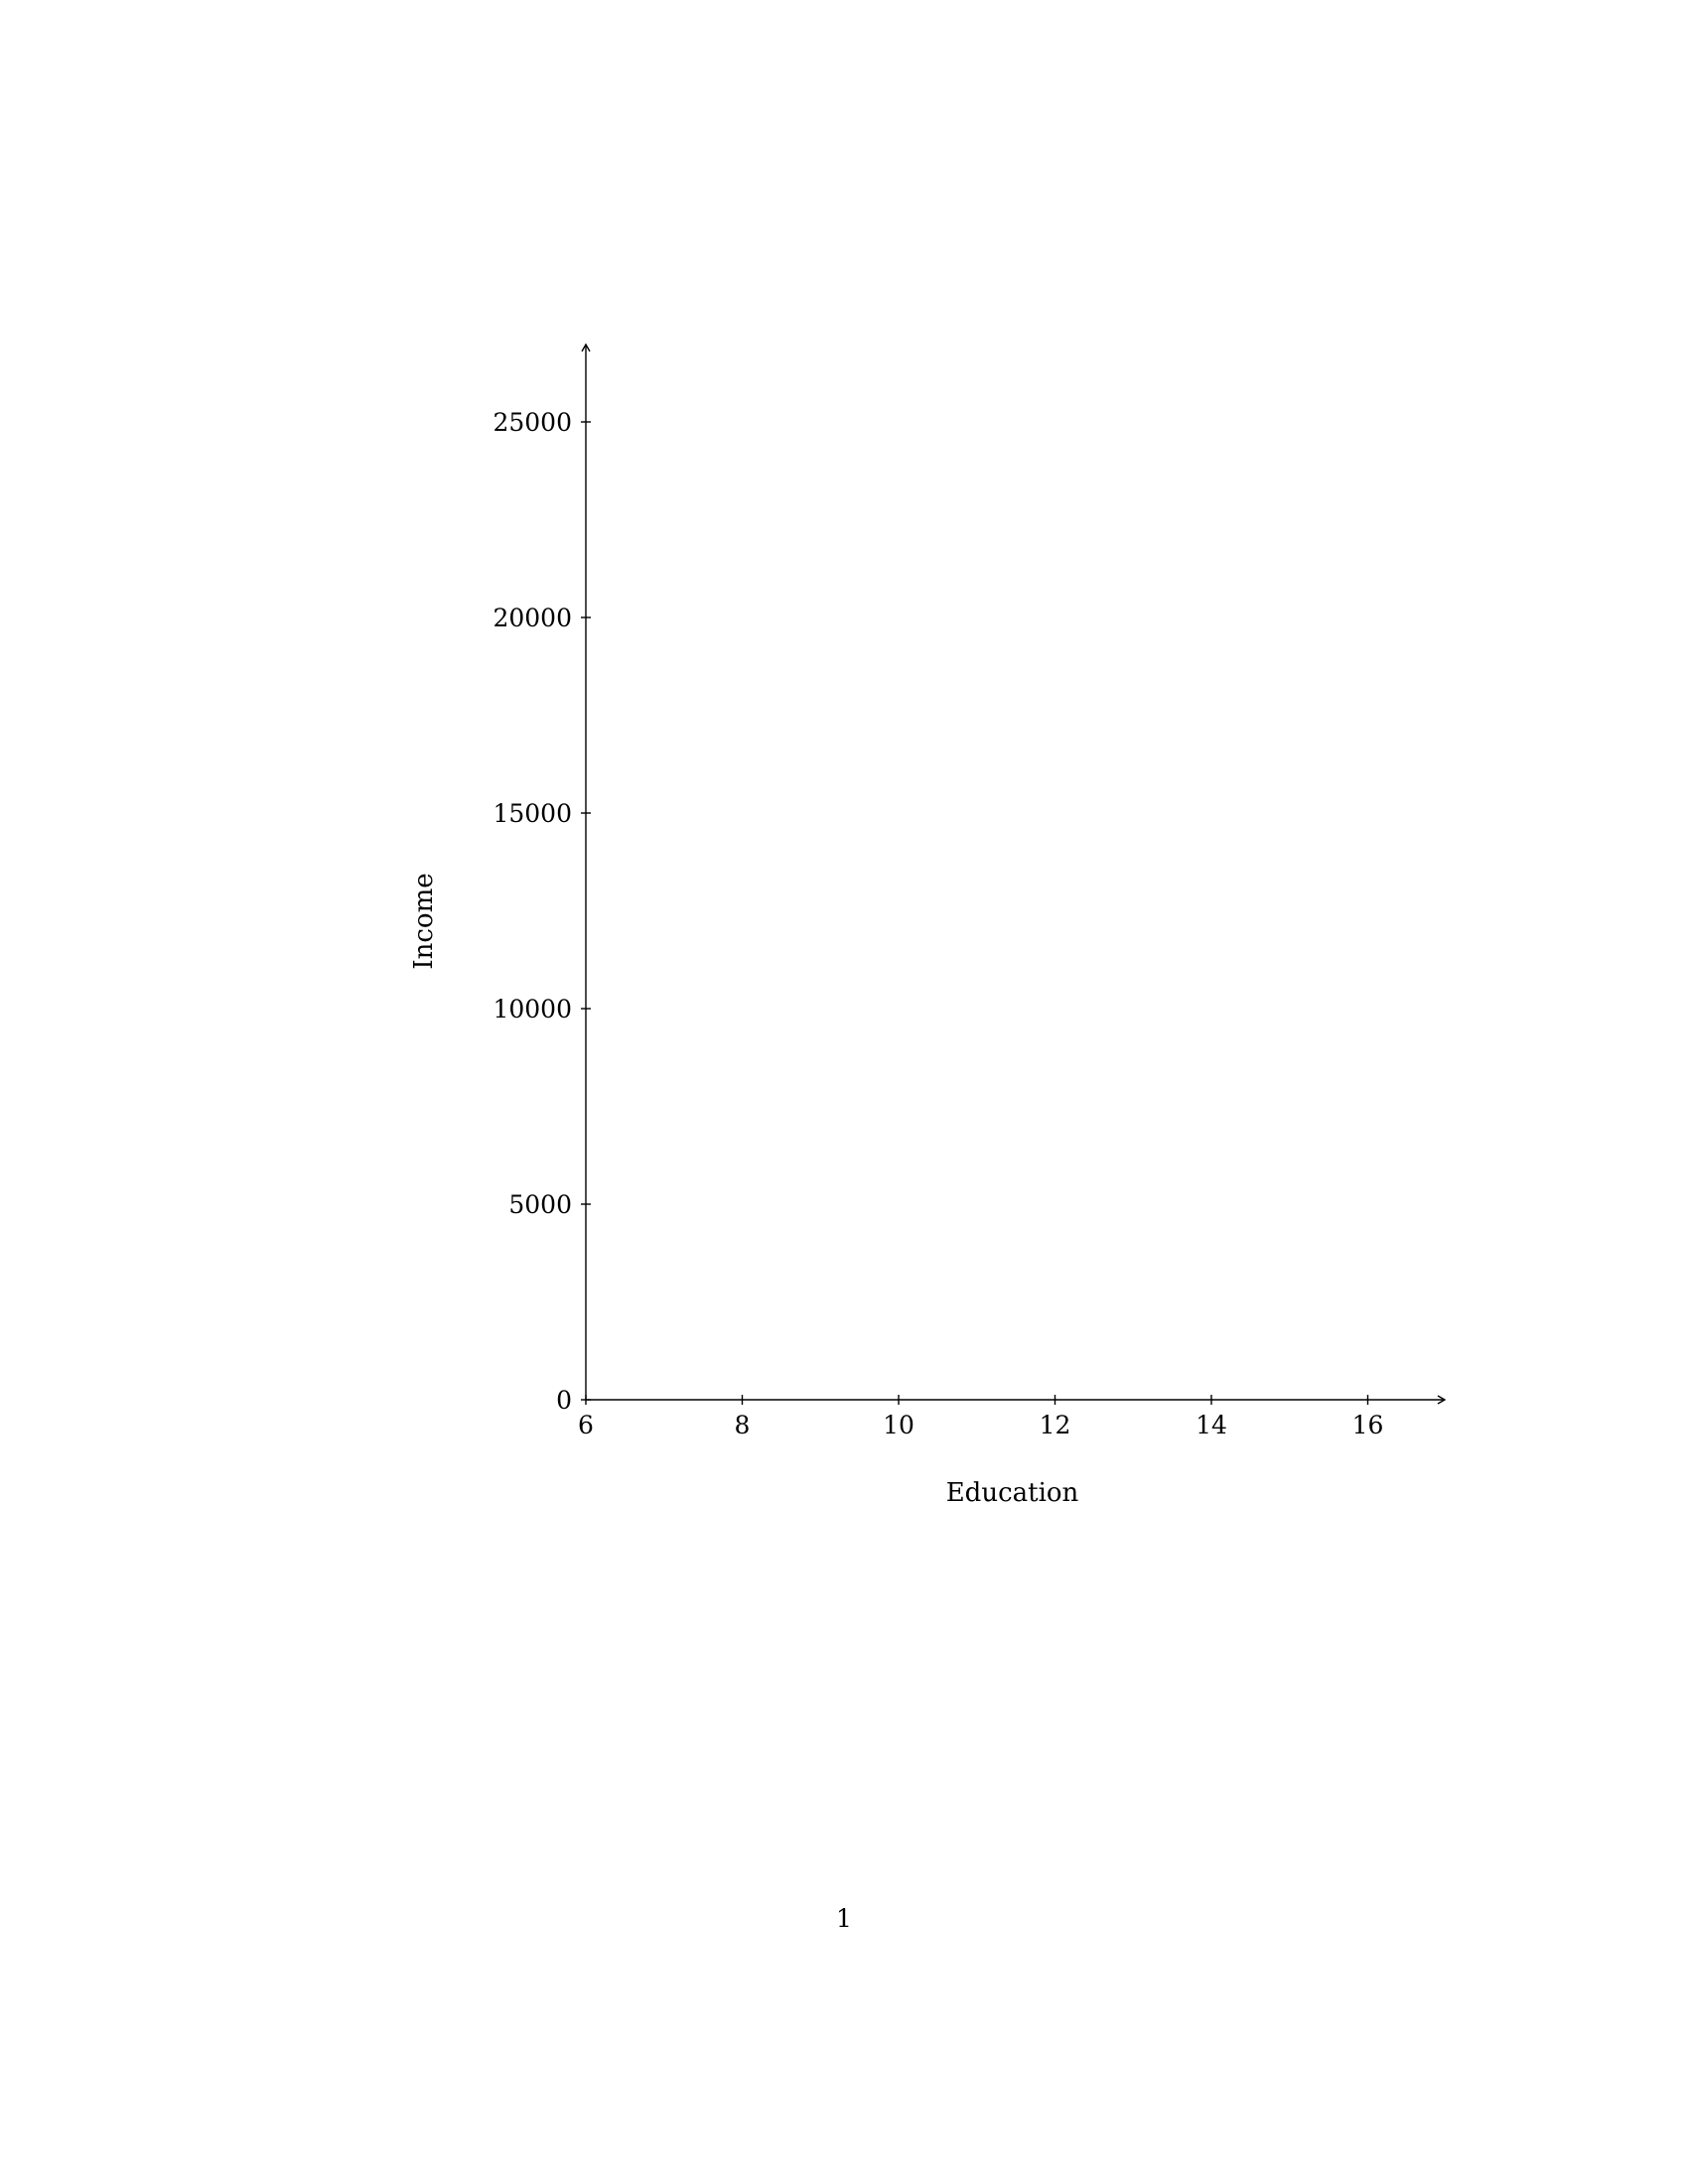 This screenshot has height=2184, width=1688. I want to click on page-number: 1, so click(844, 1918).